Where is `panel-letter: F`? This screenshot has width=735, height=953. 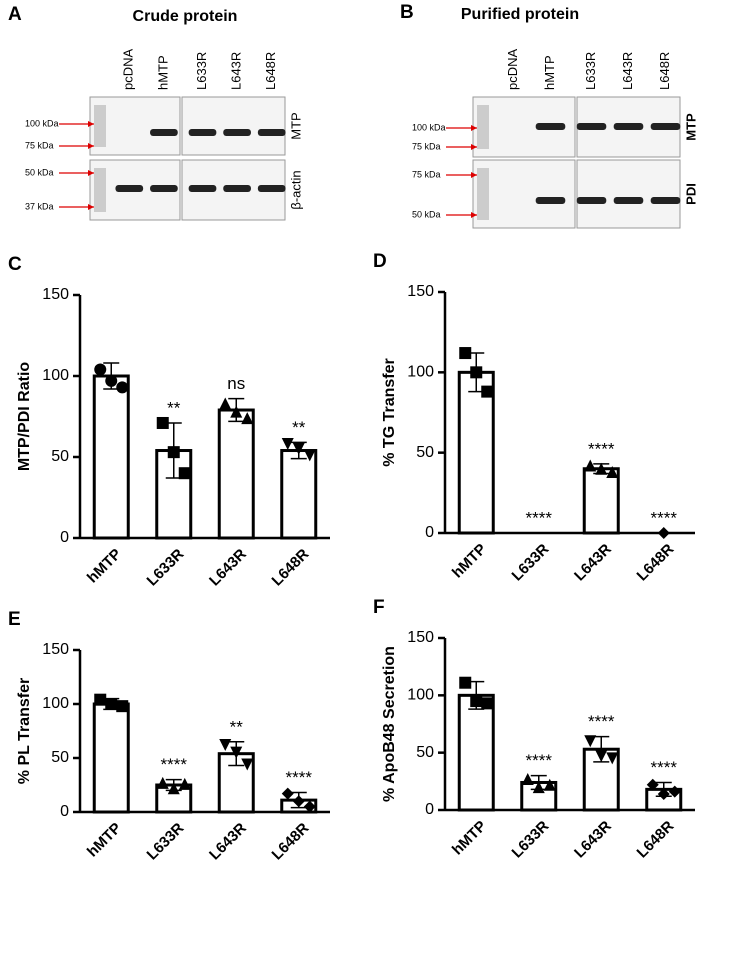
panel-letter: F is located at coordinates (379, 607).